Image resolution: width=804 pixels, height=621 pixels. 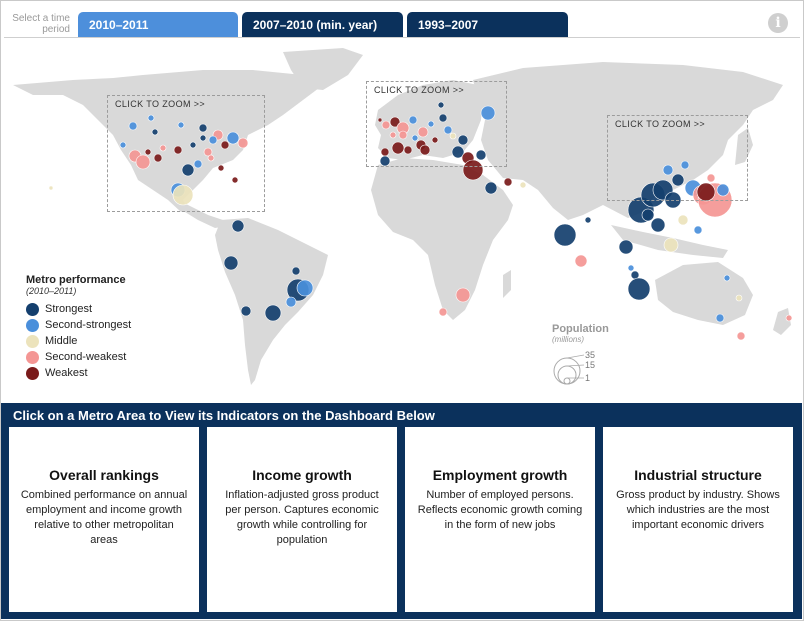 I want to click on legend-label: Middle, so click(x=61, y=341).